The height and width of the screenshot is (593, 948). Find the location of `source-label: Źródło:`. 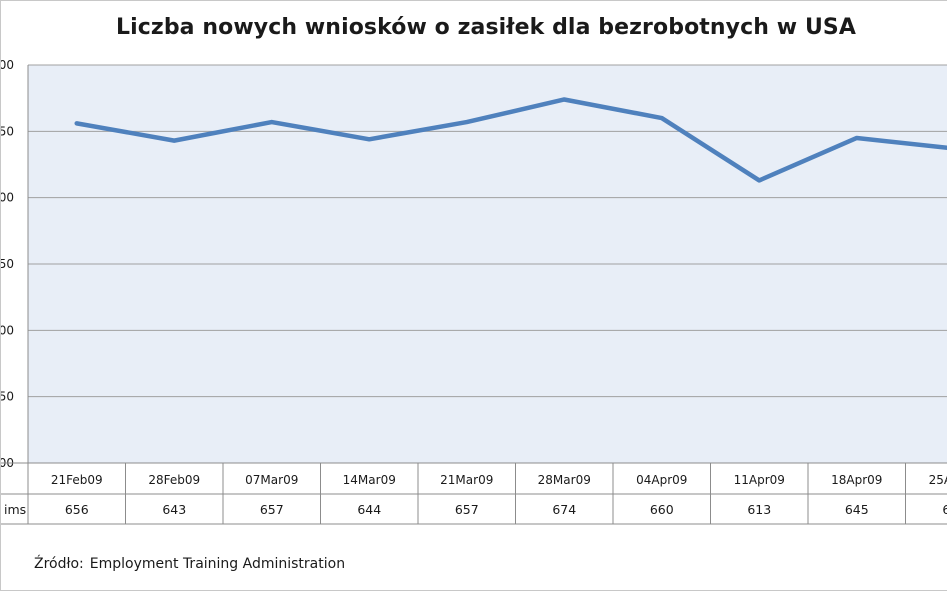

source-label: Źródło: is located at coordinates (59, 564).